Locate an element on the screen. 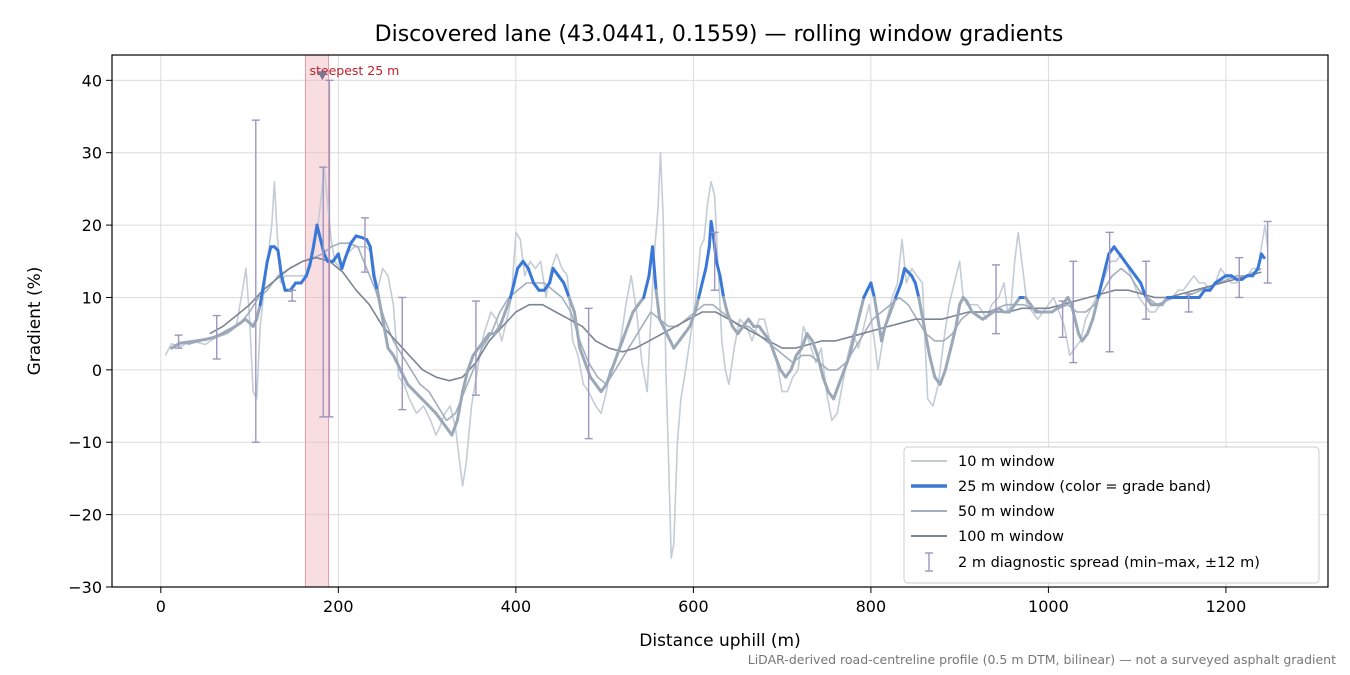 The width and height of the screenshot is (1350, 675). x-axis-label: Distance uphill (m) is located at coordinates (719, 641).